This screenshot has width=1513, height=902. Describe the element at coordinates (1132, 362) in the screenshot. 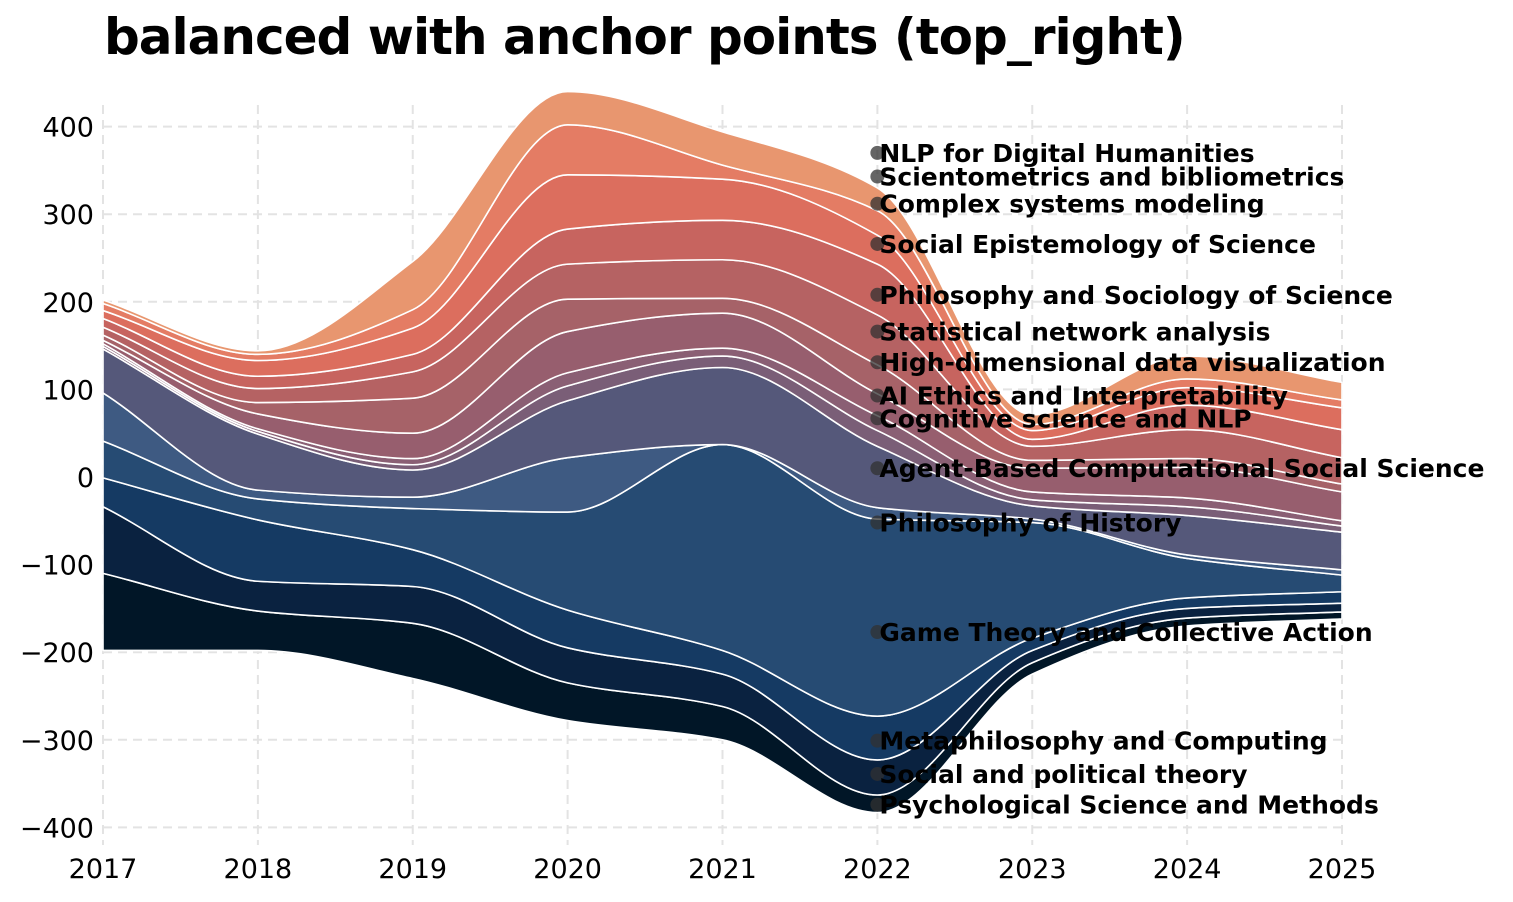

I see `label-high-dimensional-data-visualization: High-dimensional data visualization` at that location.